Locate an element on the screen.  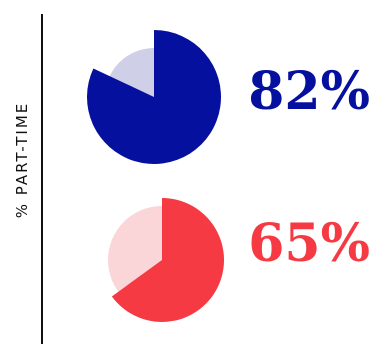
vertical-axis-line is located at coordinates (42, 179).